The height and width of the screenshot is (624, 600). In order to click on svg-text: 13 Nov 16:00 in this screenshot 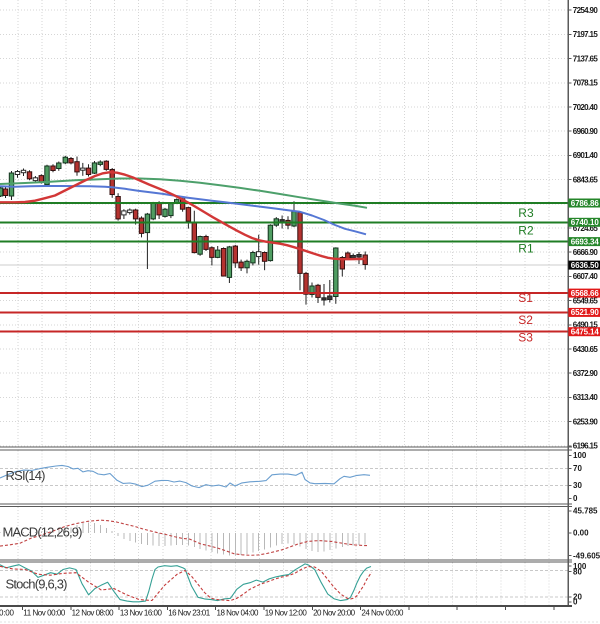, I will do `click(141, 613)`.